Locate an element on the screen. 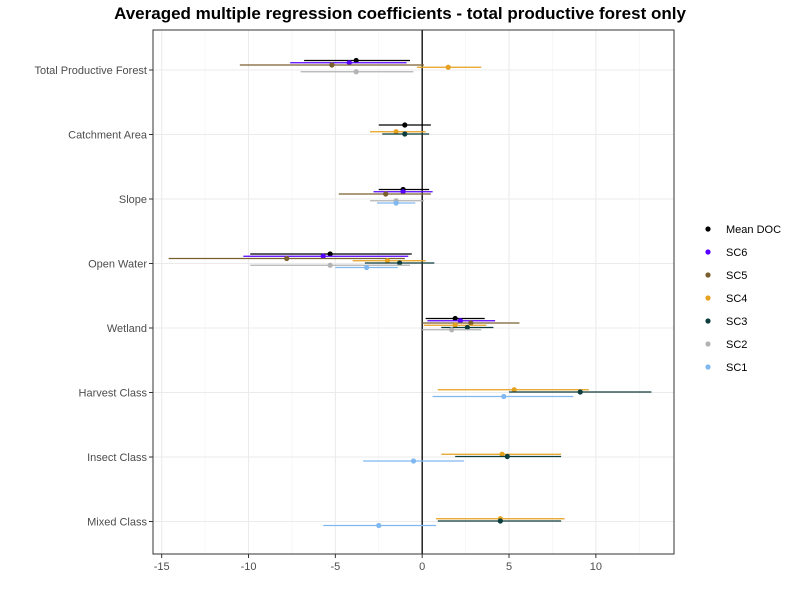  legend-label: SC6 is located at coordinates (736, 253).